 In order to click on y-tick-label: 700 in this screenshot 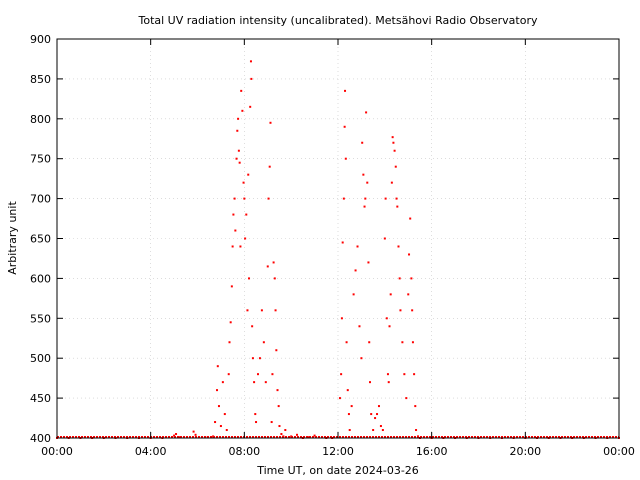, I will do `click(40, 199)`.